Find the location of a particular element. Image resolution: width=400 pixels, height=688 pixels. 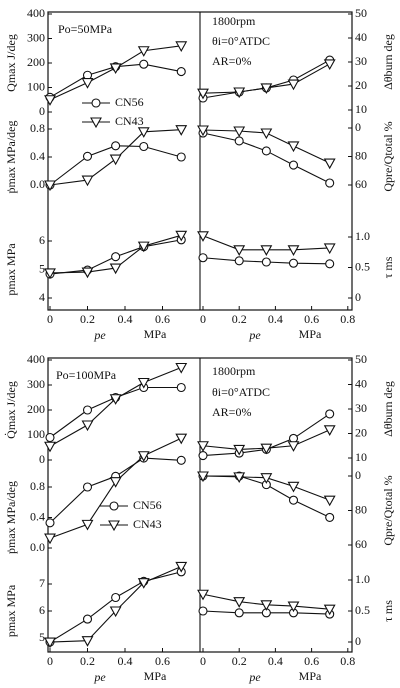

annotation: Po=50MPa is located at coordinates (85, 29).